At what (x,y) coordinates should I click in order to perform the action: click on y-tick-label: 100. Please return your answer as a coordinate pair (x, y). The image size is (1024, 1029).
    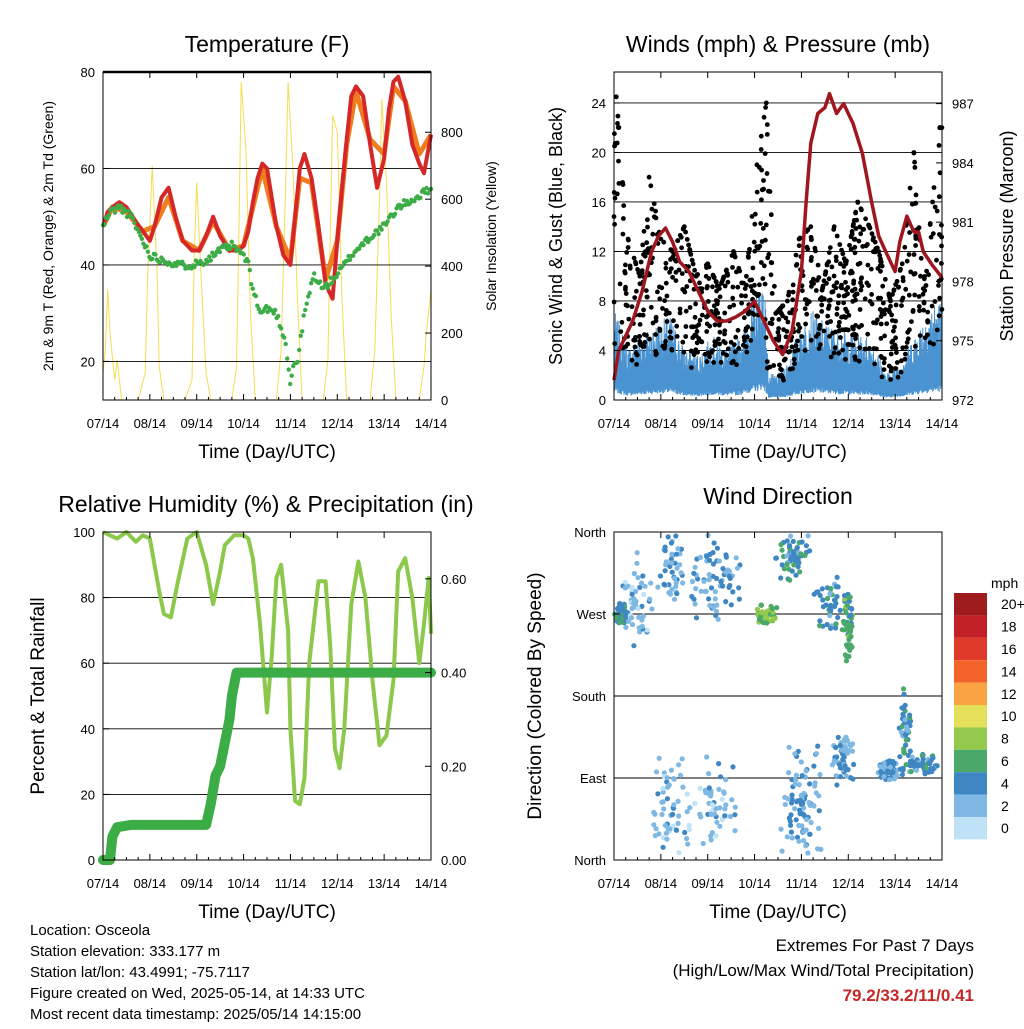
    Looking at the image, I should click on (84, 532).